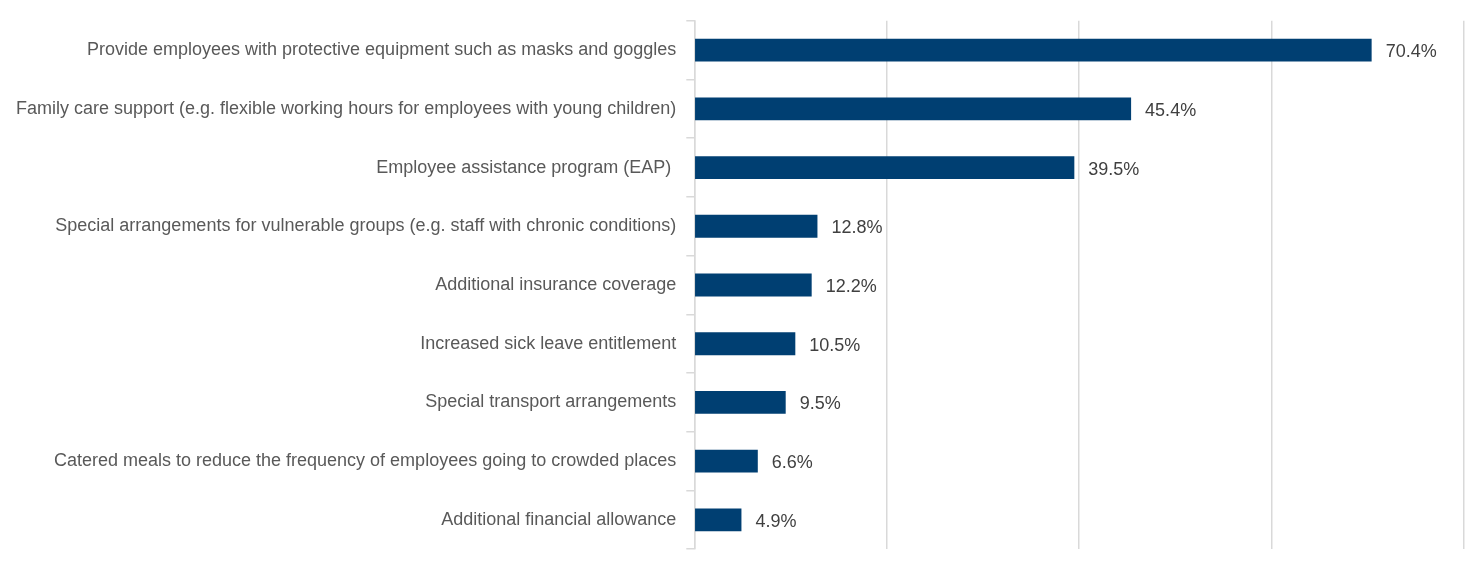  Describe the element at coordinates (556, 283) in the screenshot. I see `y-tick-label: Additional insurance coverage` at that location.